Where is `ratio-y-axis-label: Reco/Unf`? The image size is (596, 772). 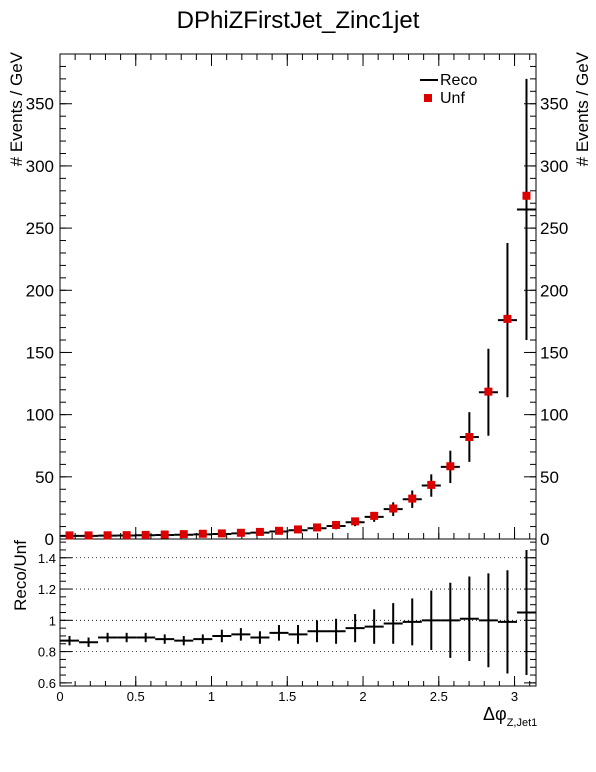
ratio-y-axis-label: Reco/Unf is located at coordinates (20, 575).